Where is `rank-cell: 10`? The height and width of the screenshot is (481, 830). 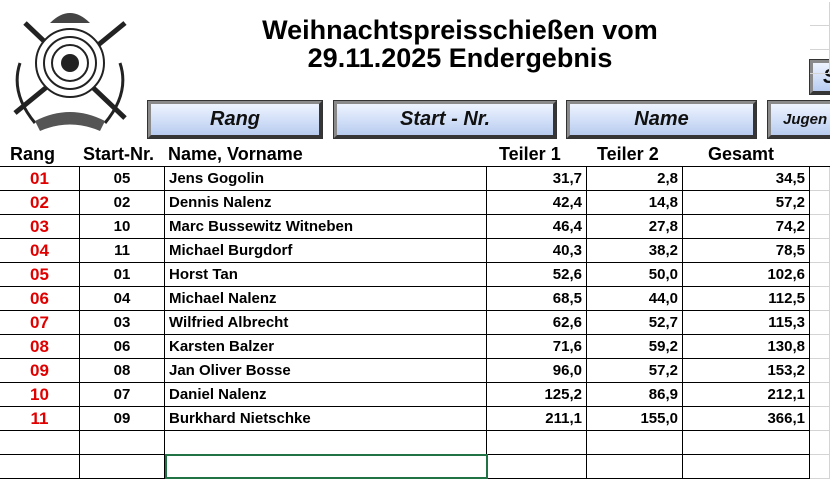
rank-cell: 10 is located at coordinates (40, 395).